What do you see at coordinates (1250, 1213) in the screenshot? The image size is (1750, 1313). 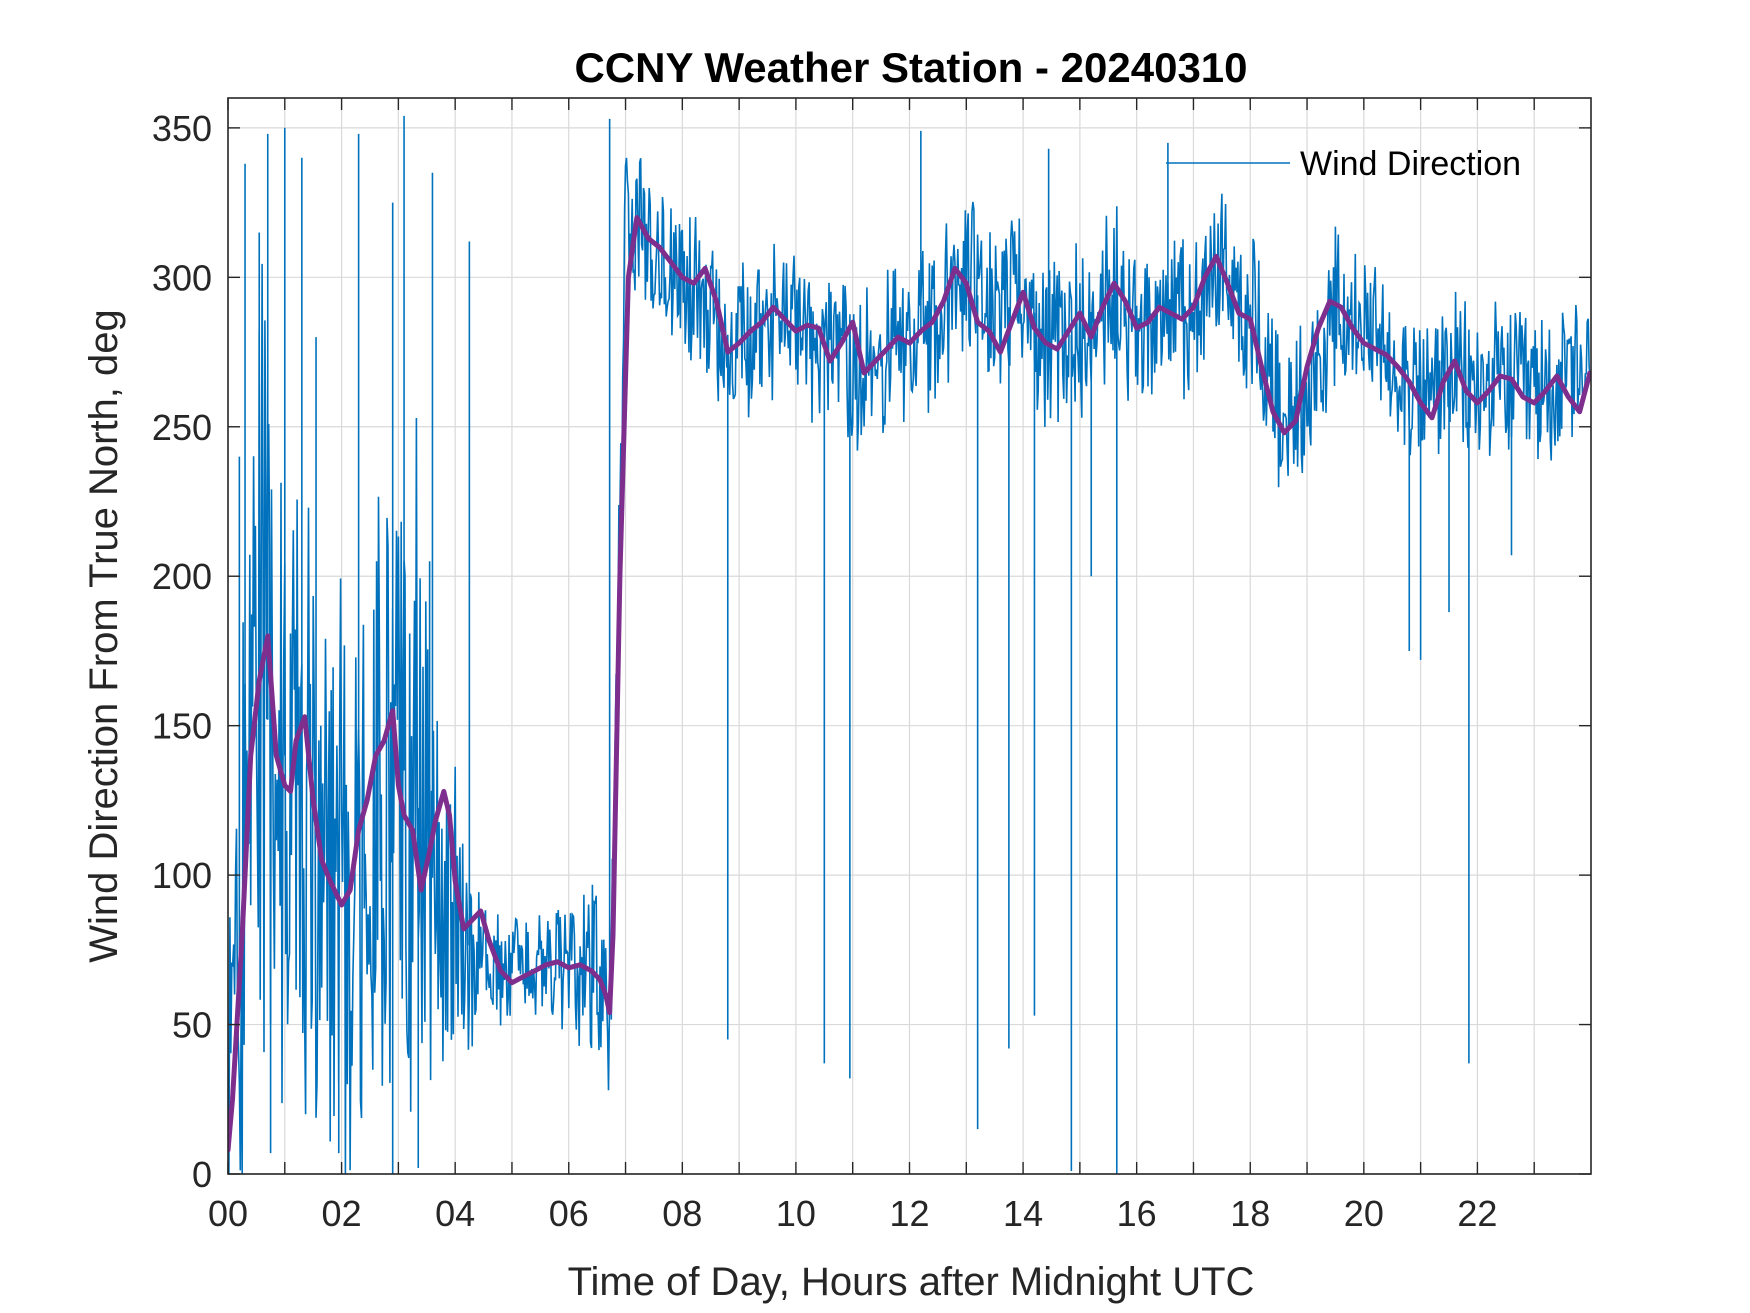 I see `x-tick-label: 18` at bounding box center [1250, 1213].